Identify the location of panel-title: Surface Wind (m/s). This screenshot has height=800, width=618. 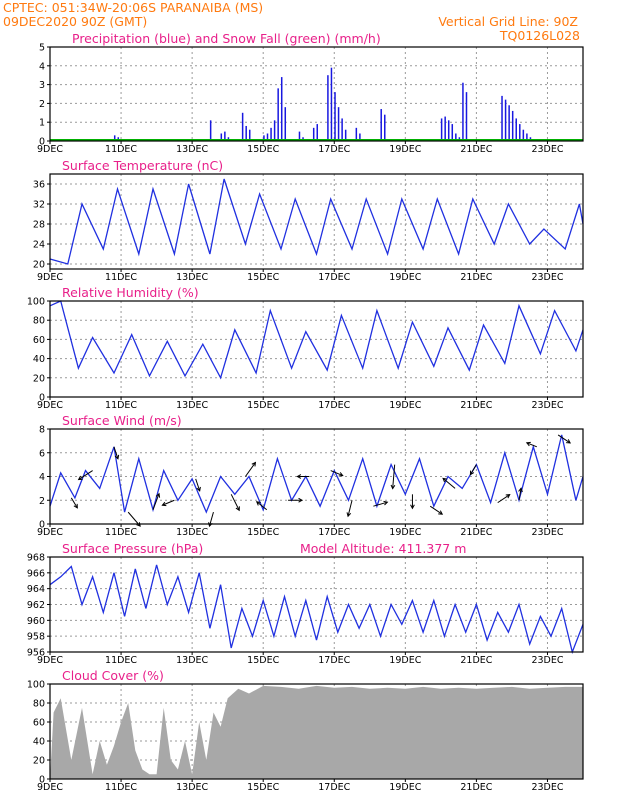
(122, 420).